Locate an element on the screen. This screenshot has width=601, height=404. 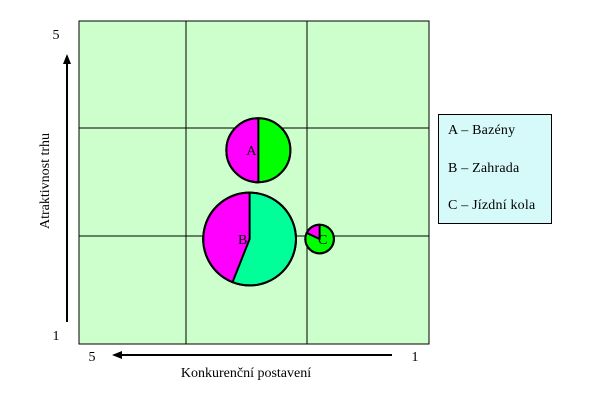
bubbles-layer: A B C is located at coordinates (268, 202).